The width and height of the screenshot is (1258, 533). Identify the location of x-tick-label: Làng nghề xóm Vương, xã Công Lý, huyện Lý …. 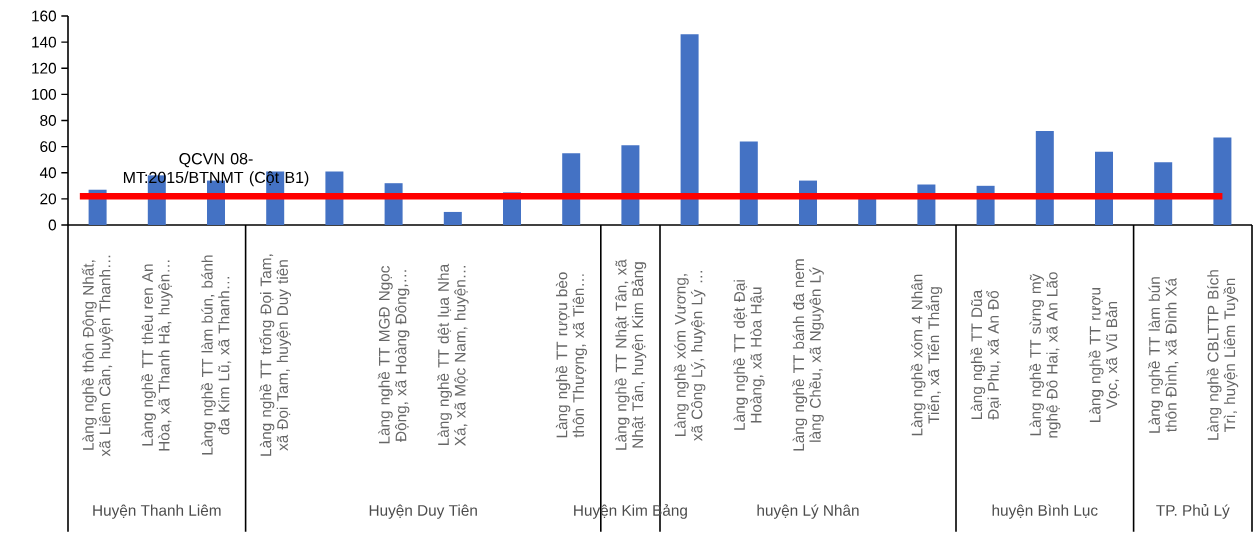
(689, 356).